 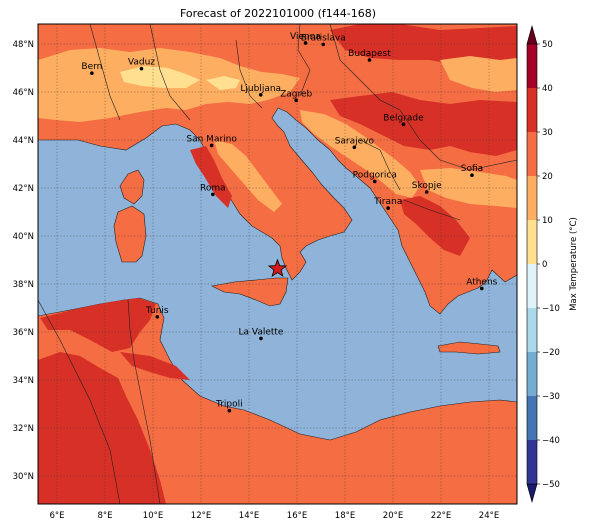 I want to click on land-sardinia, so click(x=130, y=234).